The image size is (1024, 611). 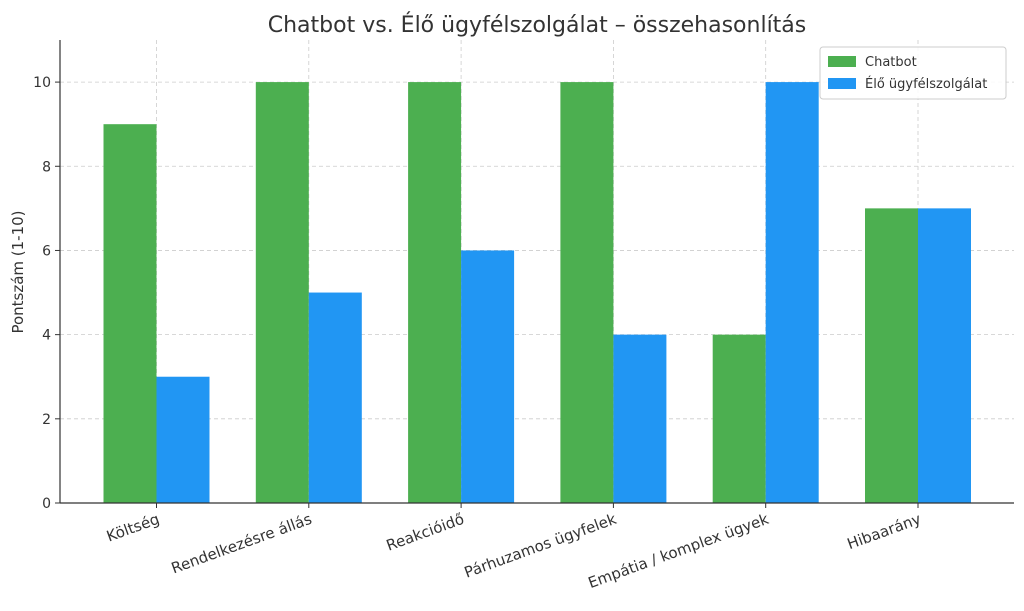 What do you see at coordinates (884, 531) in the screenshot?
I see `x-tick-label: Hibaarány` at bounding box center [884, 531].